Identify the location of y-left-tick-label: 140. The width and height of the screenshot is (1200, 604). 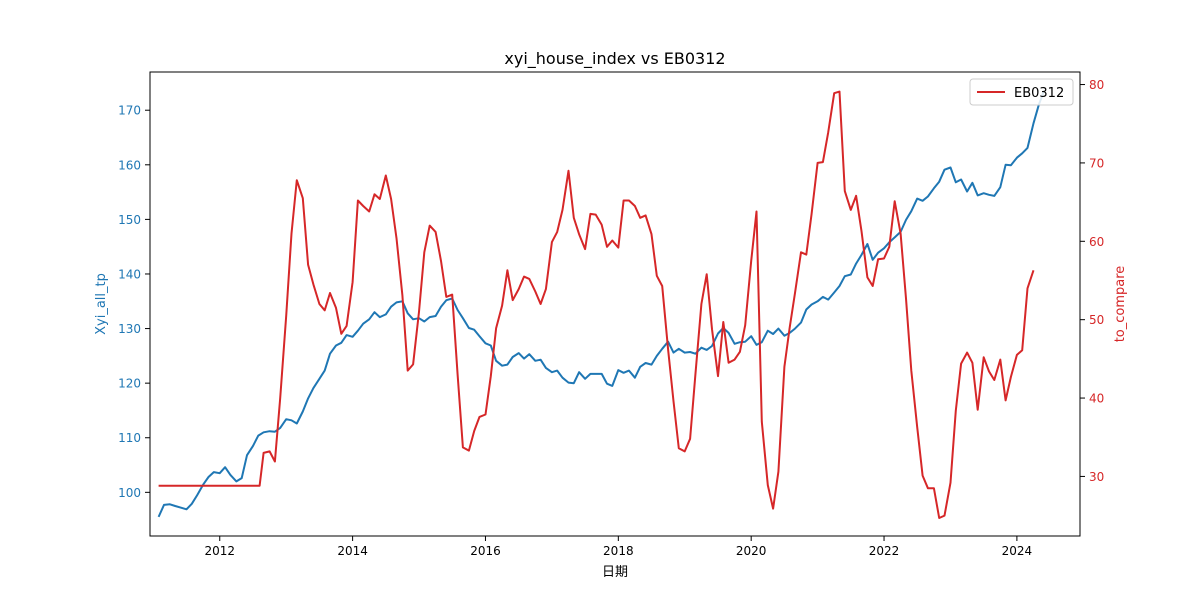
(129, 274).